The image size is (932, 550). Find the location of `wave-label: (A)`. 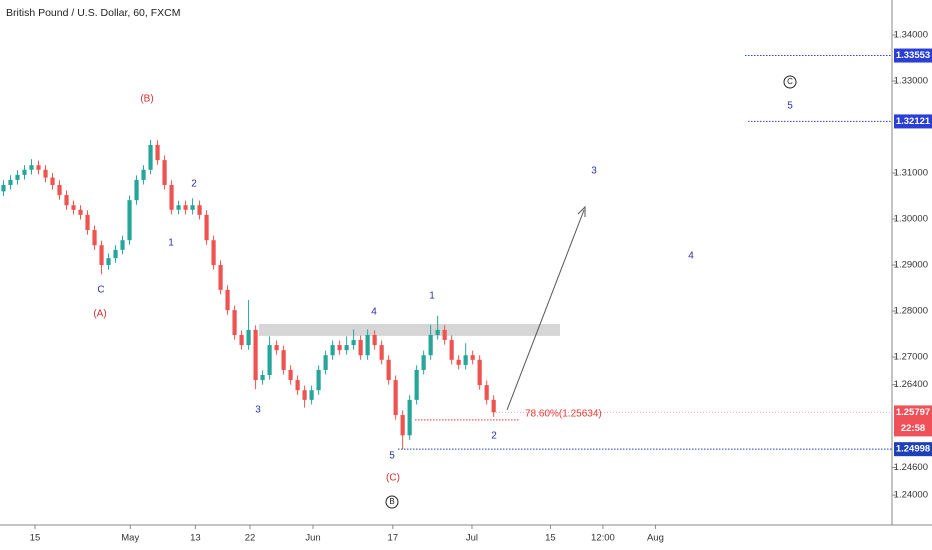

wave-label: (A) is located at coordinates (99, 314).